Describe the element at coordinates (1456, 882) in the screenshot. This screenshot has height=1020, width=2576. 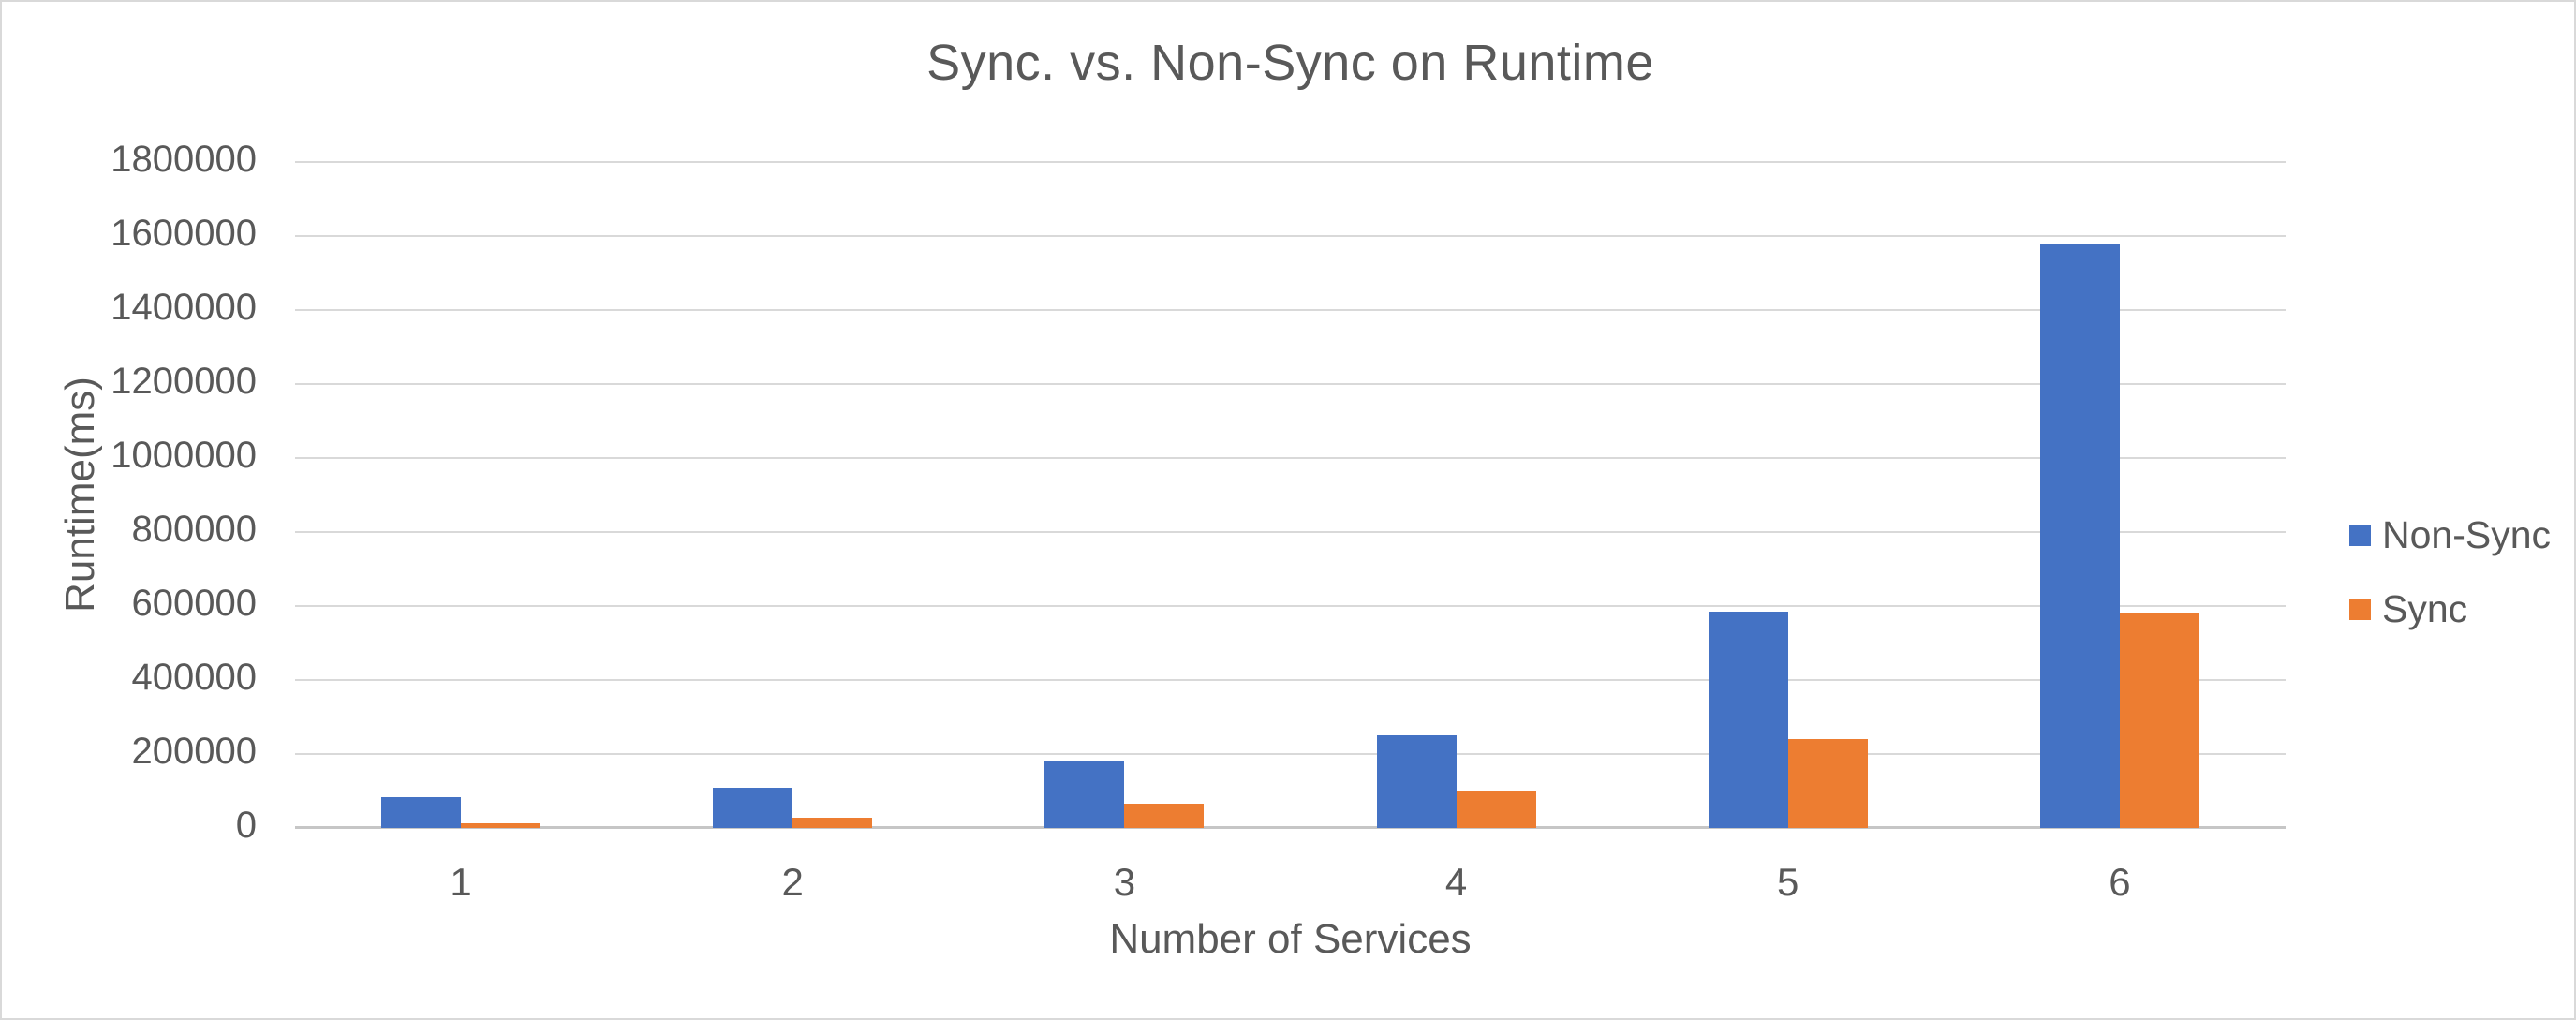
I see `x-tick-label: 4` at that location.